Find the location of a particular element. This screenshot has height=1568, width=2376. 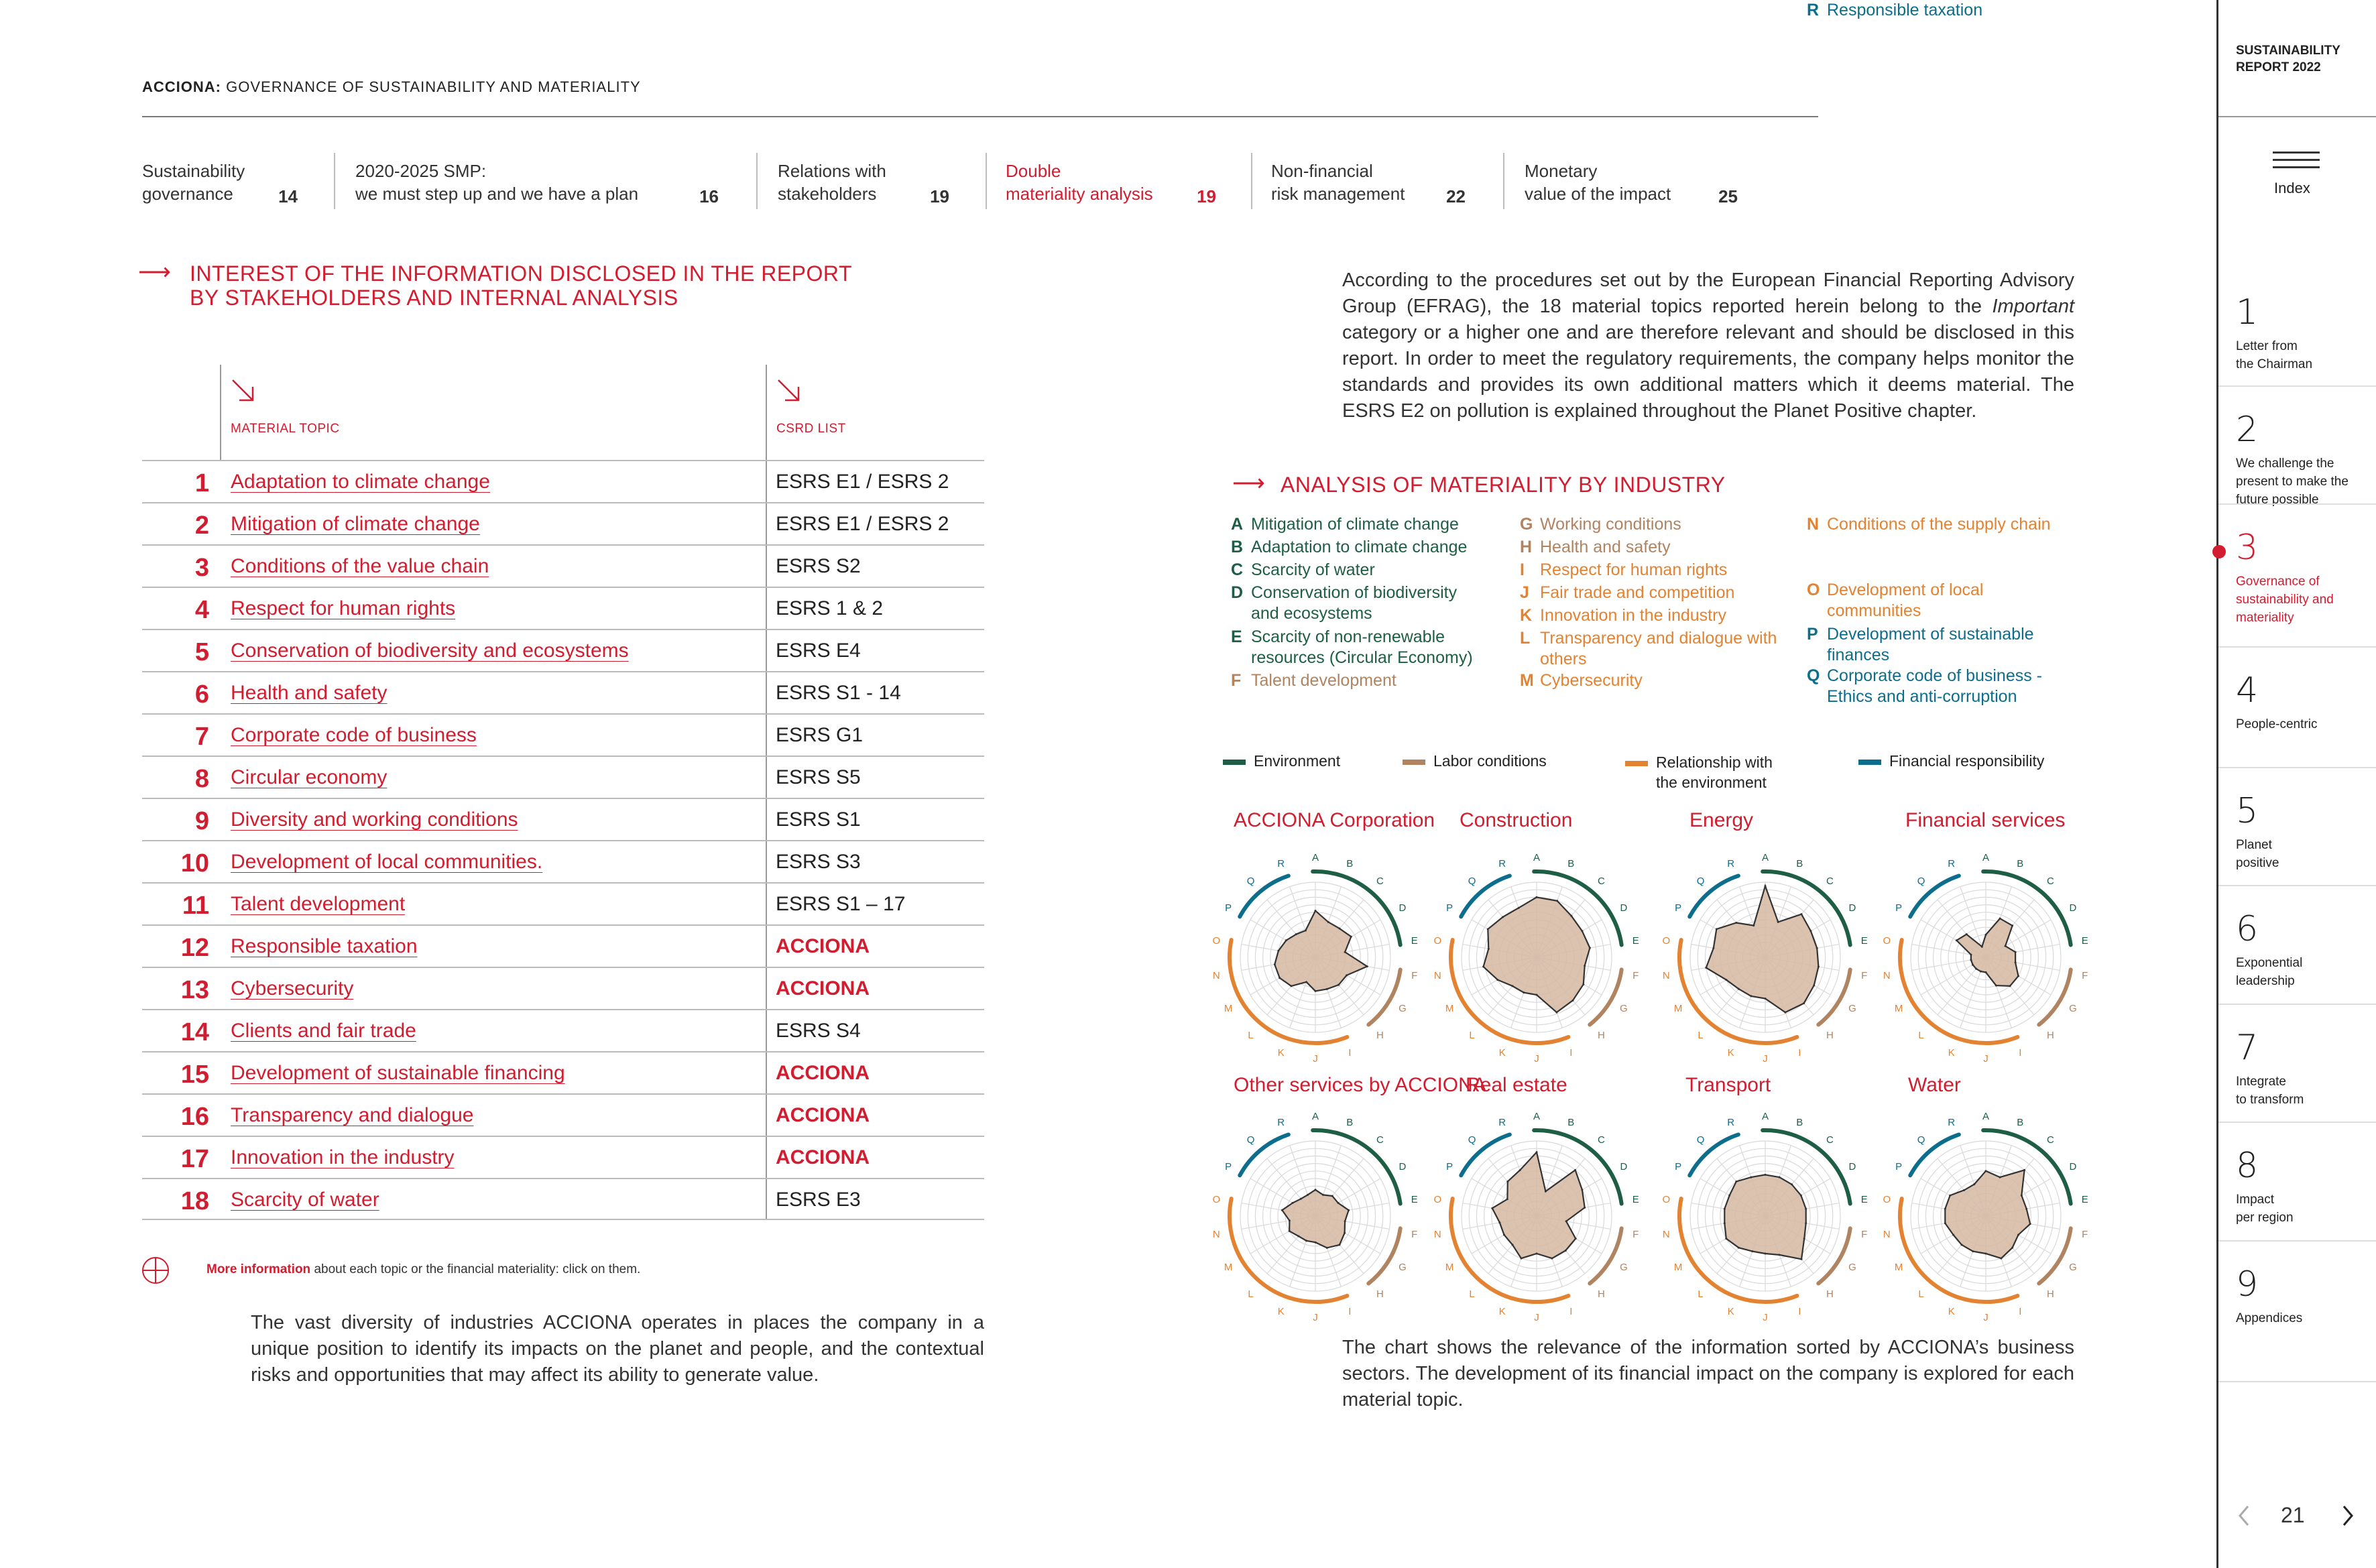

index-button is located at coordinates (2296, 160).